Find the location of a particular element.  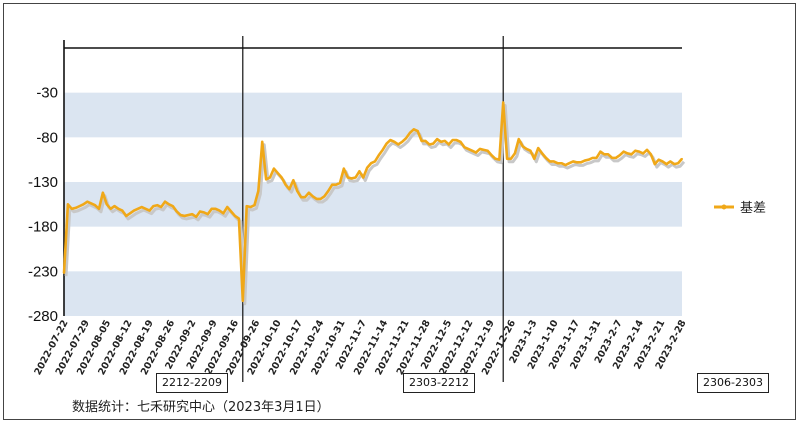

legend-marker is located at coordinates (724, 207).